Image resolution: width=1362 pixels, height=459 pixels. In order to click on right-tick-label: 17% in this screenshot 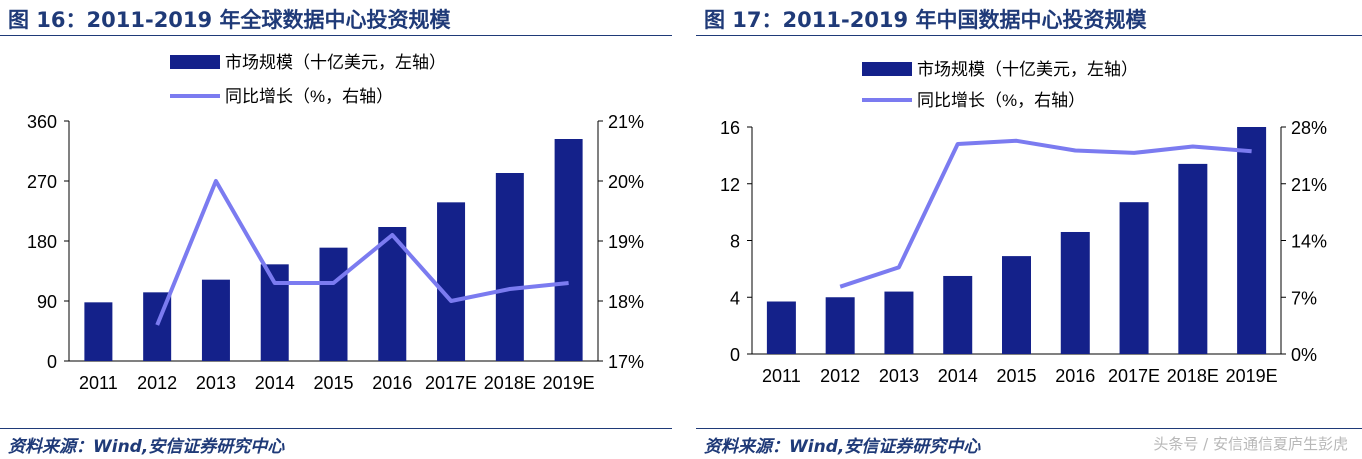, I will do `click(626, 362)`.